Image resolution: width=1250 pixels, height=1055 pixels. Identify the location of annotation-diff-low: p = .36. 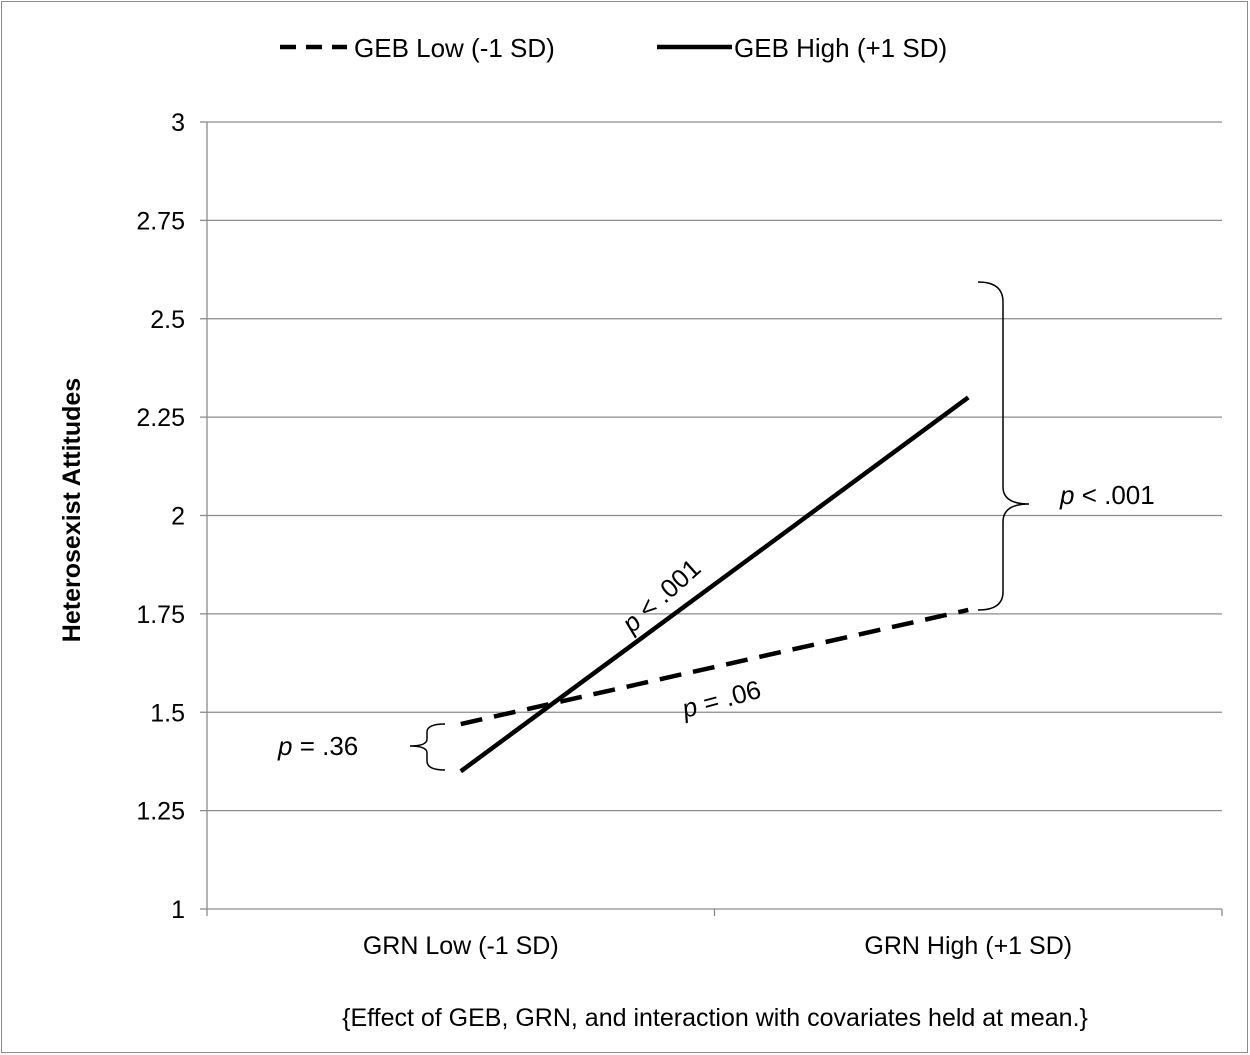
(317, 746).